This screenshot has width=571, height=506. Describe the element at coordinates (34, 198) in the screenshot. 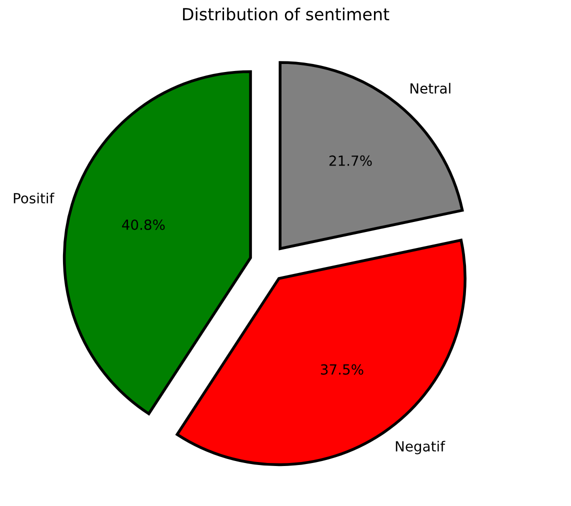

I see `slice-label: Positif` at that location.